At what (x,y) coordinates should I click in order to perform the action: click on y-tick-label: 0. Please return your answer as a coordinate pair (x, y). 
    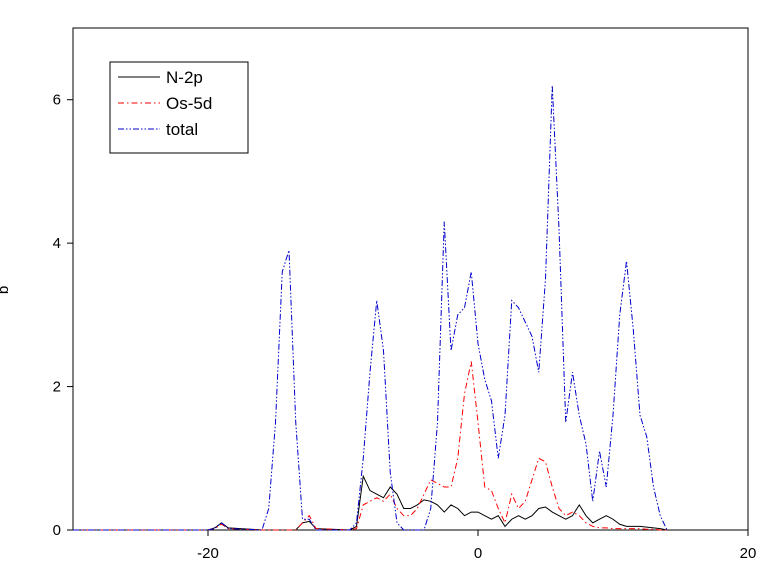
    Looking at the image, I should click on (57, 530).